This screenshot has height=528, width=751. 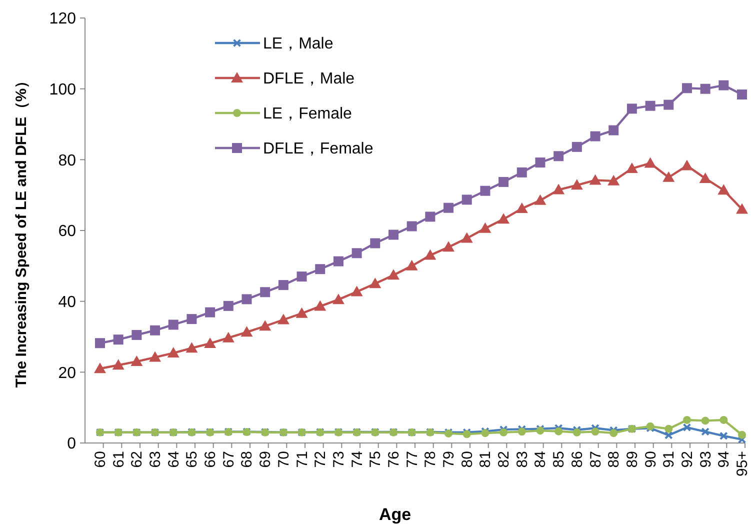 I want to click on legend-label: LE，Female, so click(x=307, y=114).